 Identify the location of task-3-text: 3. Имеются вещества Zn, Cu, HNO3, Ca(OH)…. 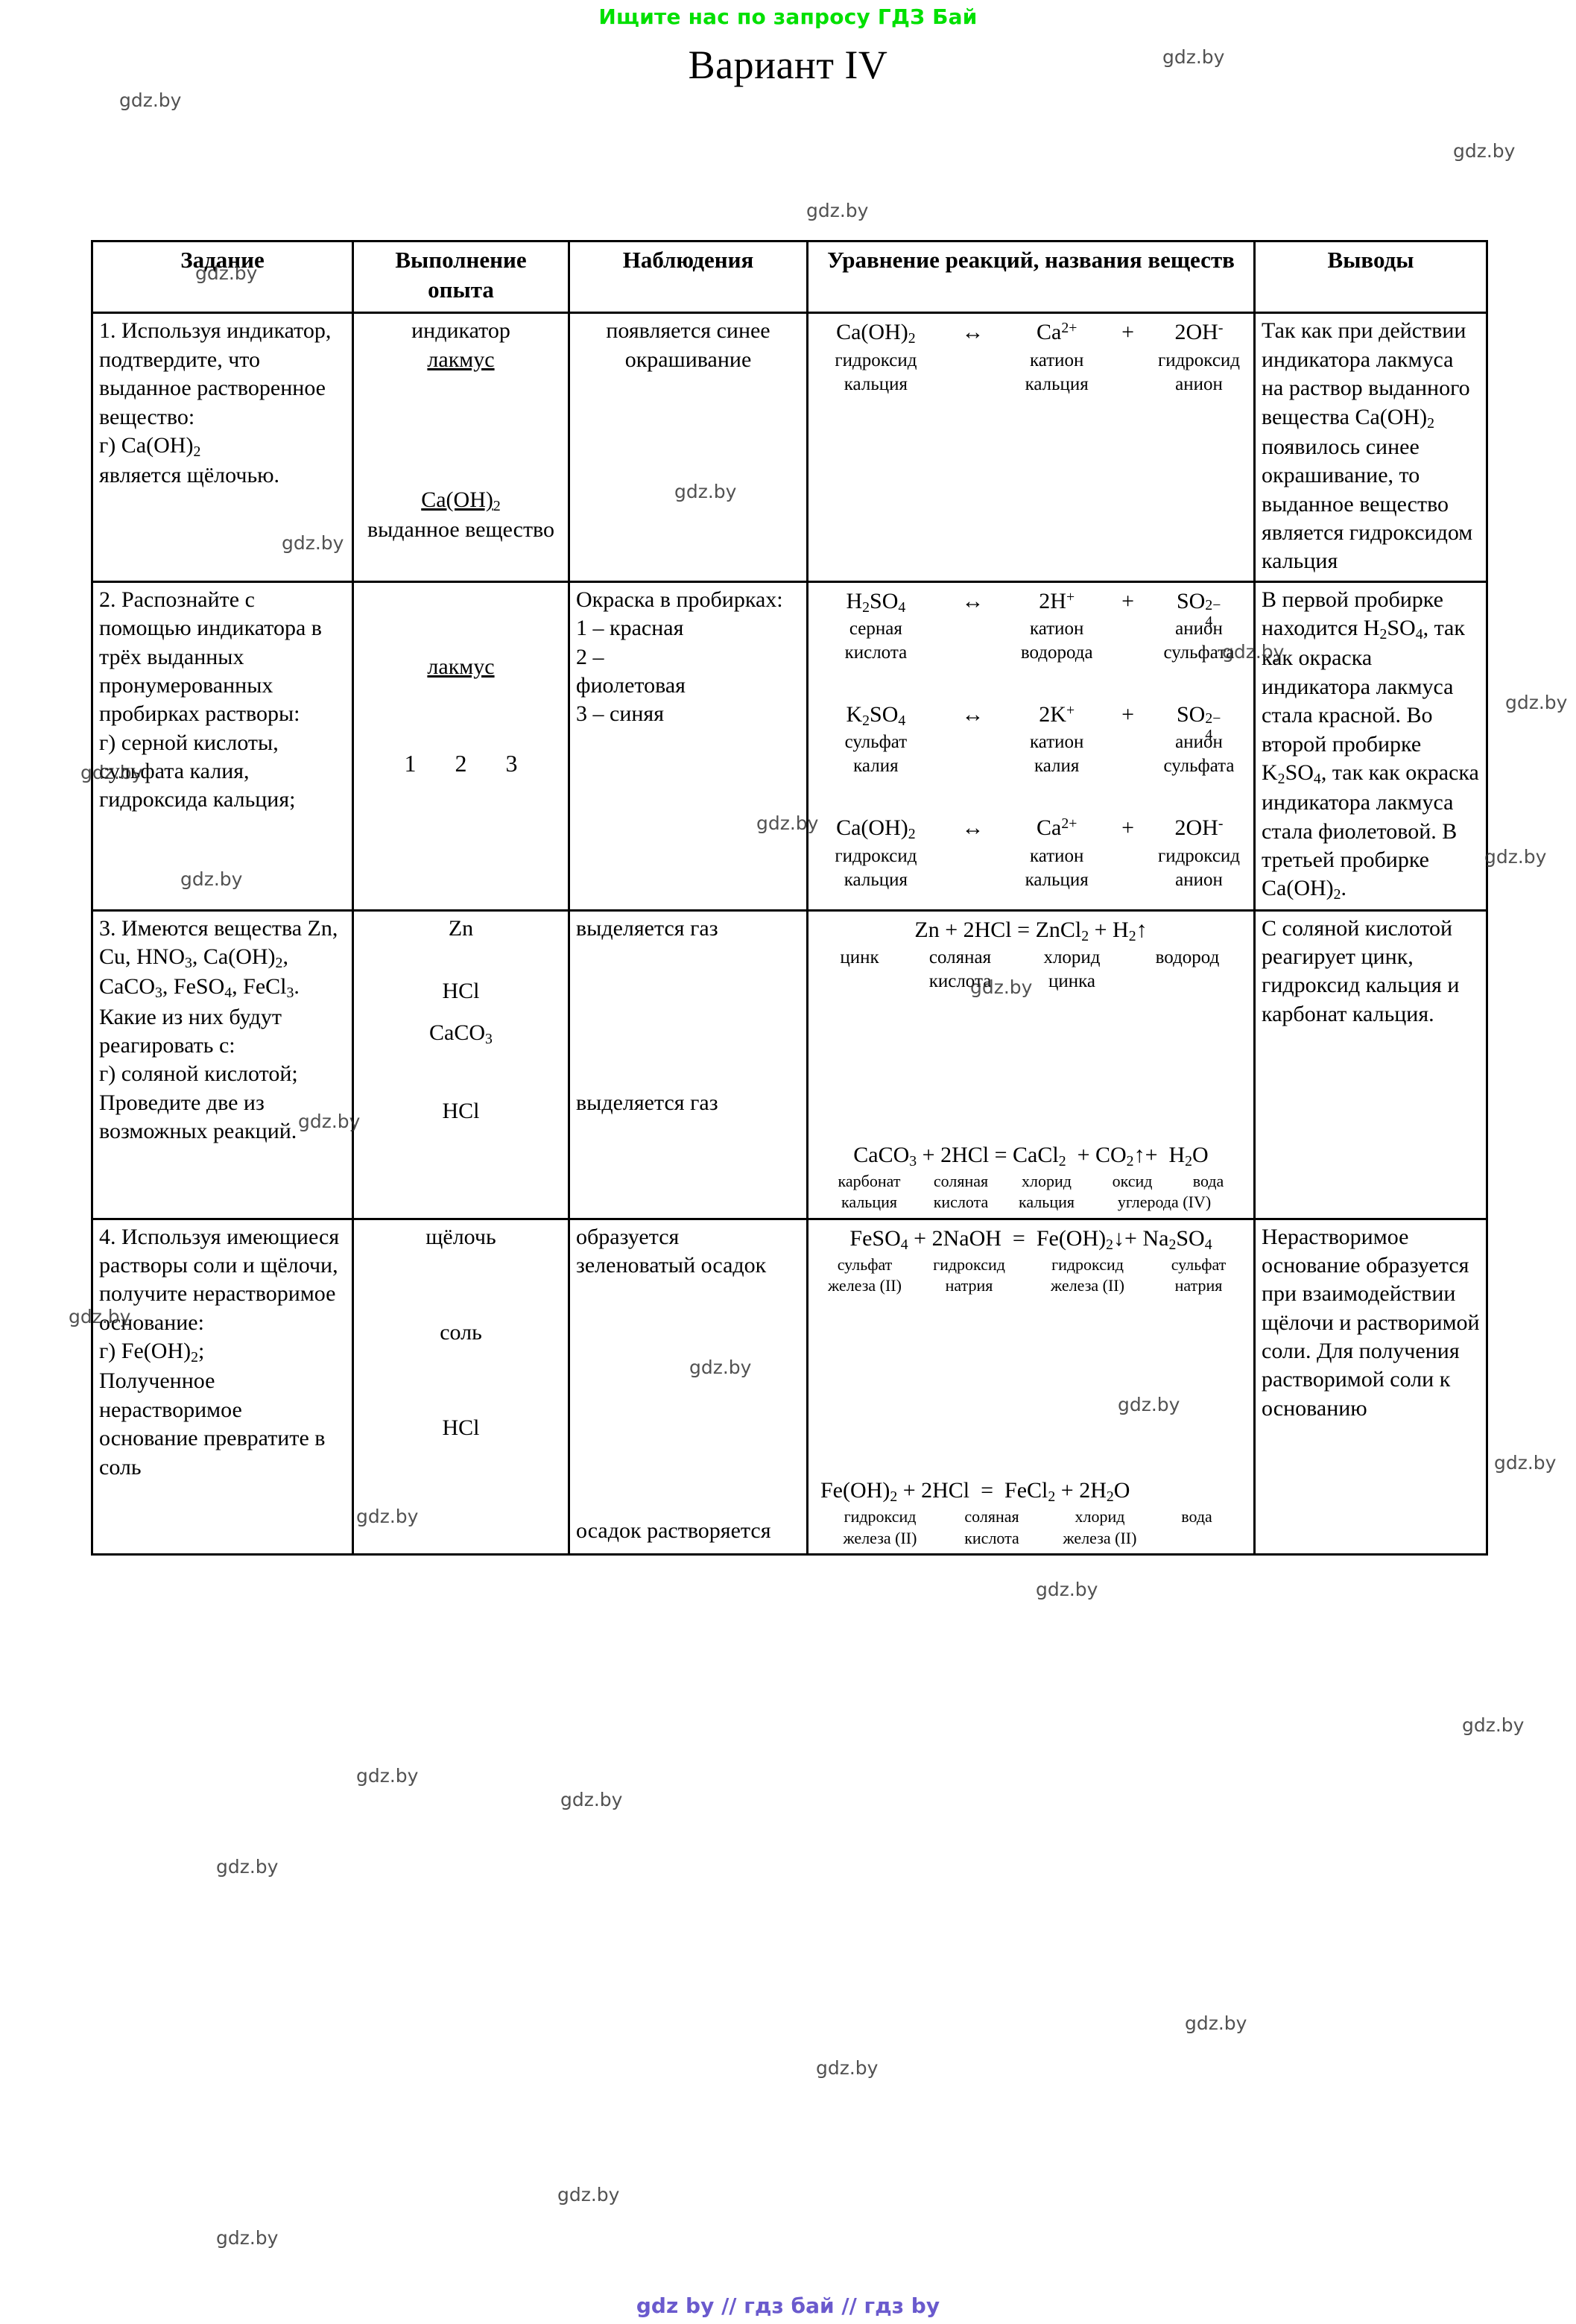
(218, 987).